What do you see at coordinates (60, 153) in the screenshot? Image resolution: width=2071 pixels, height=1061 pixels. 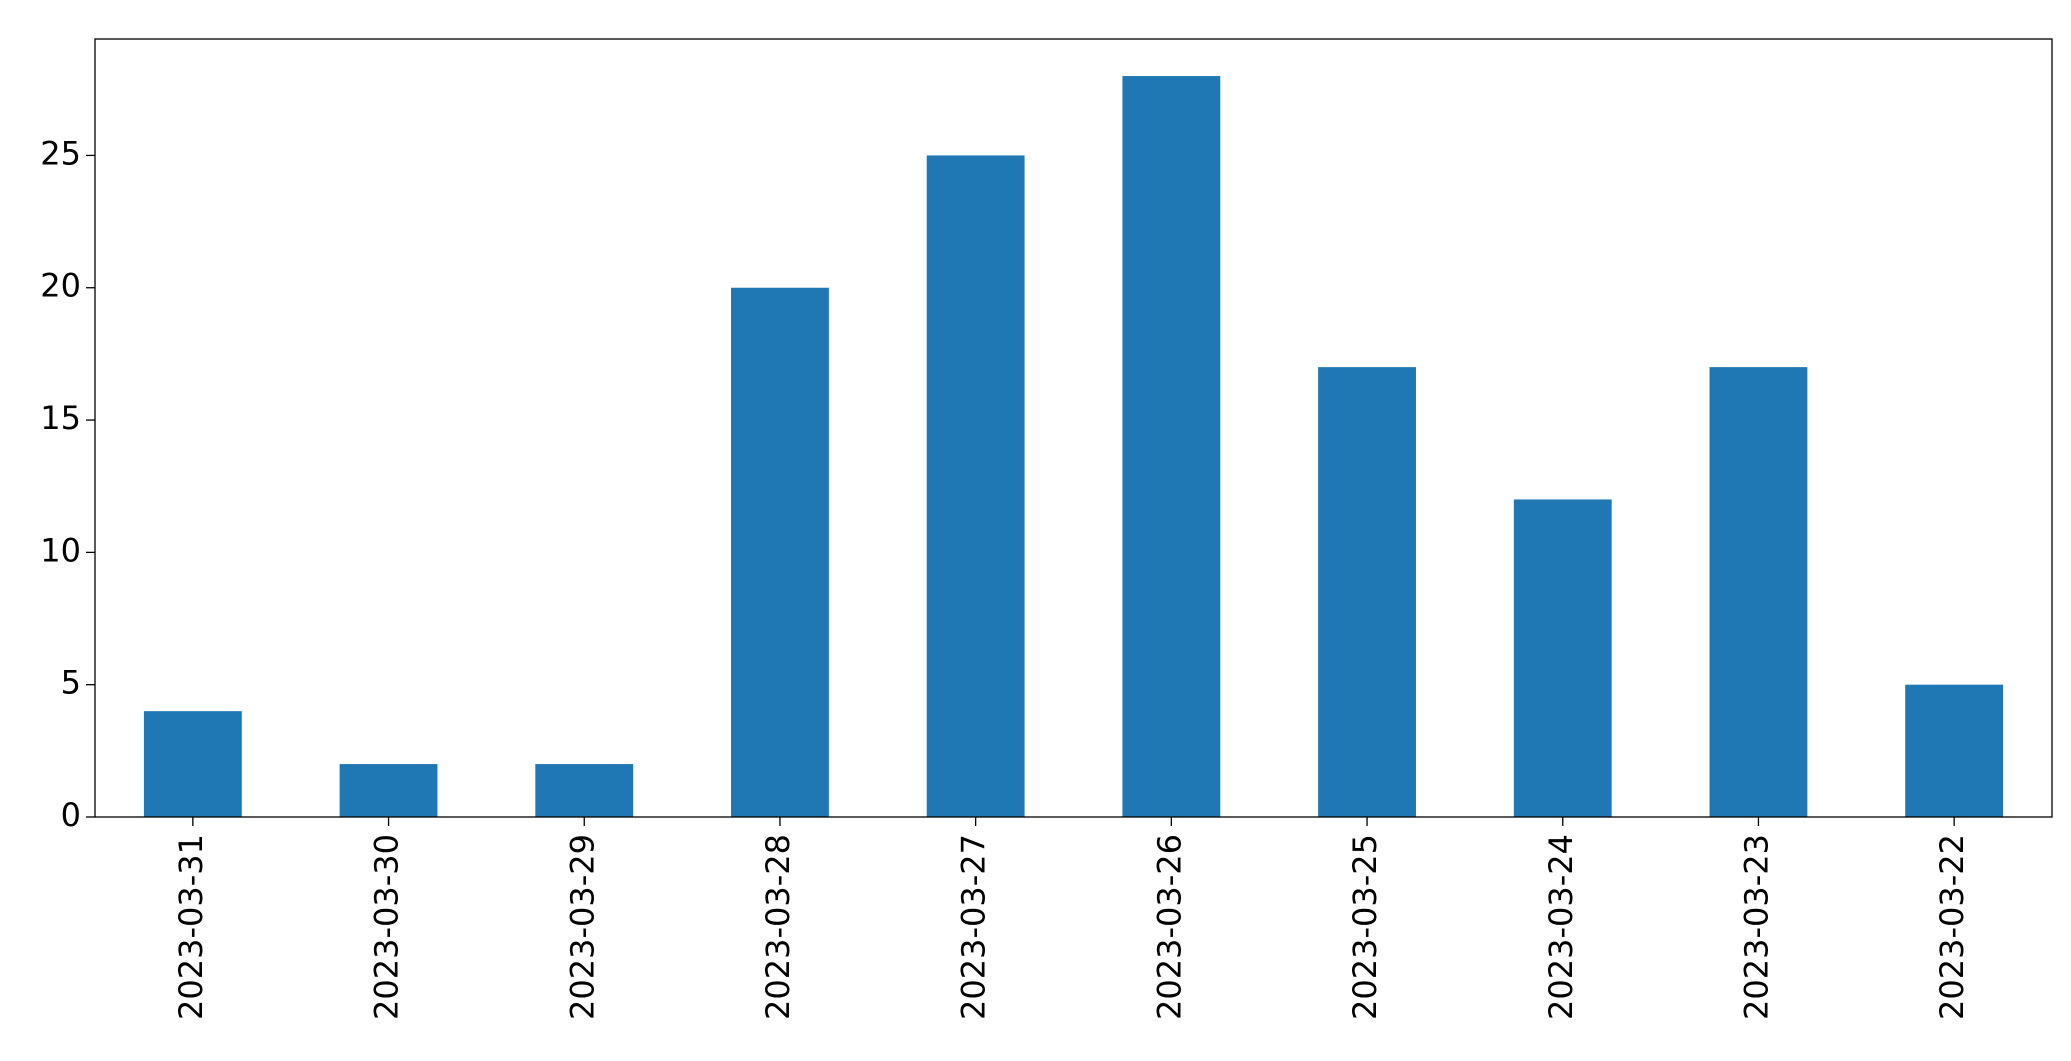 I see `y-tick-label: 25` at bounding box center [60, 153].